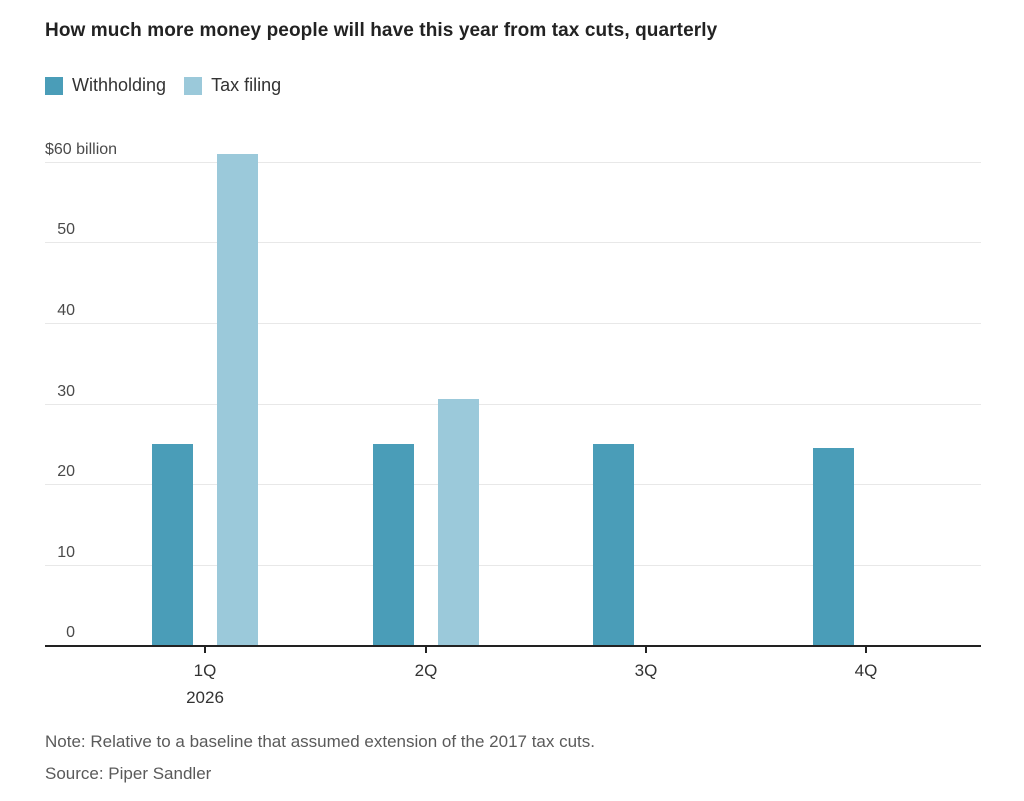 The height and width of the screenshot is (801, 1024). Describe the element at coordinates (66, 471) in the screenshot. I see `y-axis-label-20: 20` at that location.